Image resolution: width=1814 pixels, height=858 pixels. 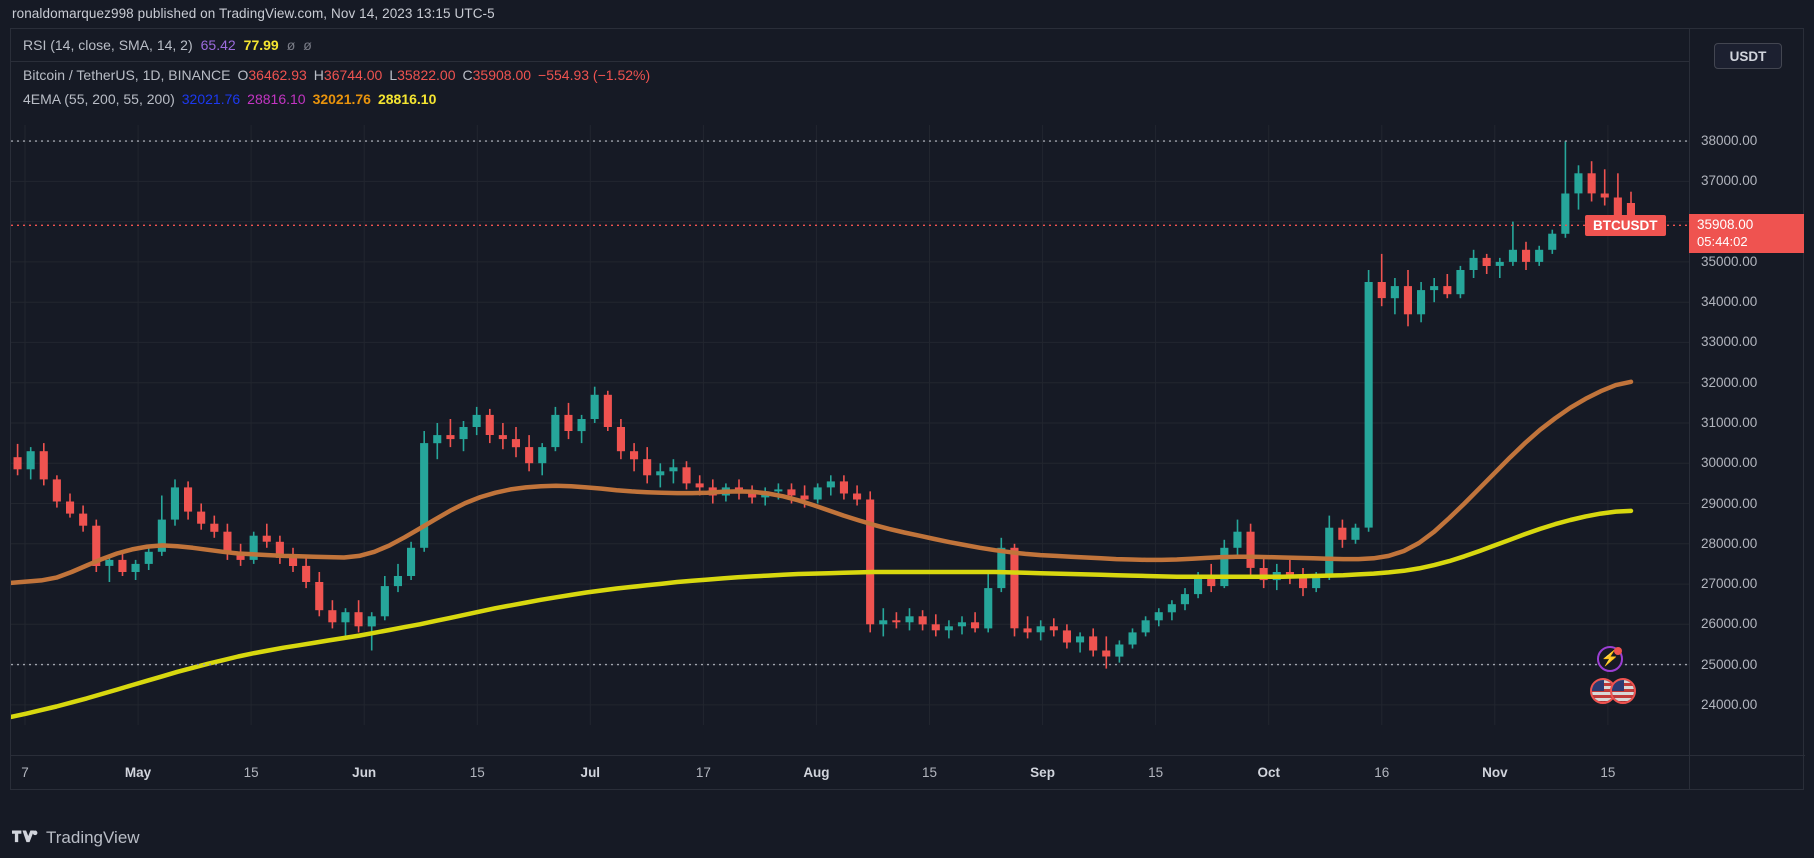 What do you see at coordinates (93, 837) in the screenshot?
I see `tradingview-wordmark: TradingView` at bounding box center [93, 837].